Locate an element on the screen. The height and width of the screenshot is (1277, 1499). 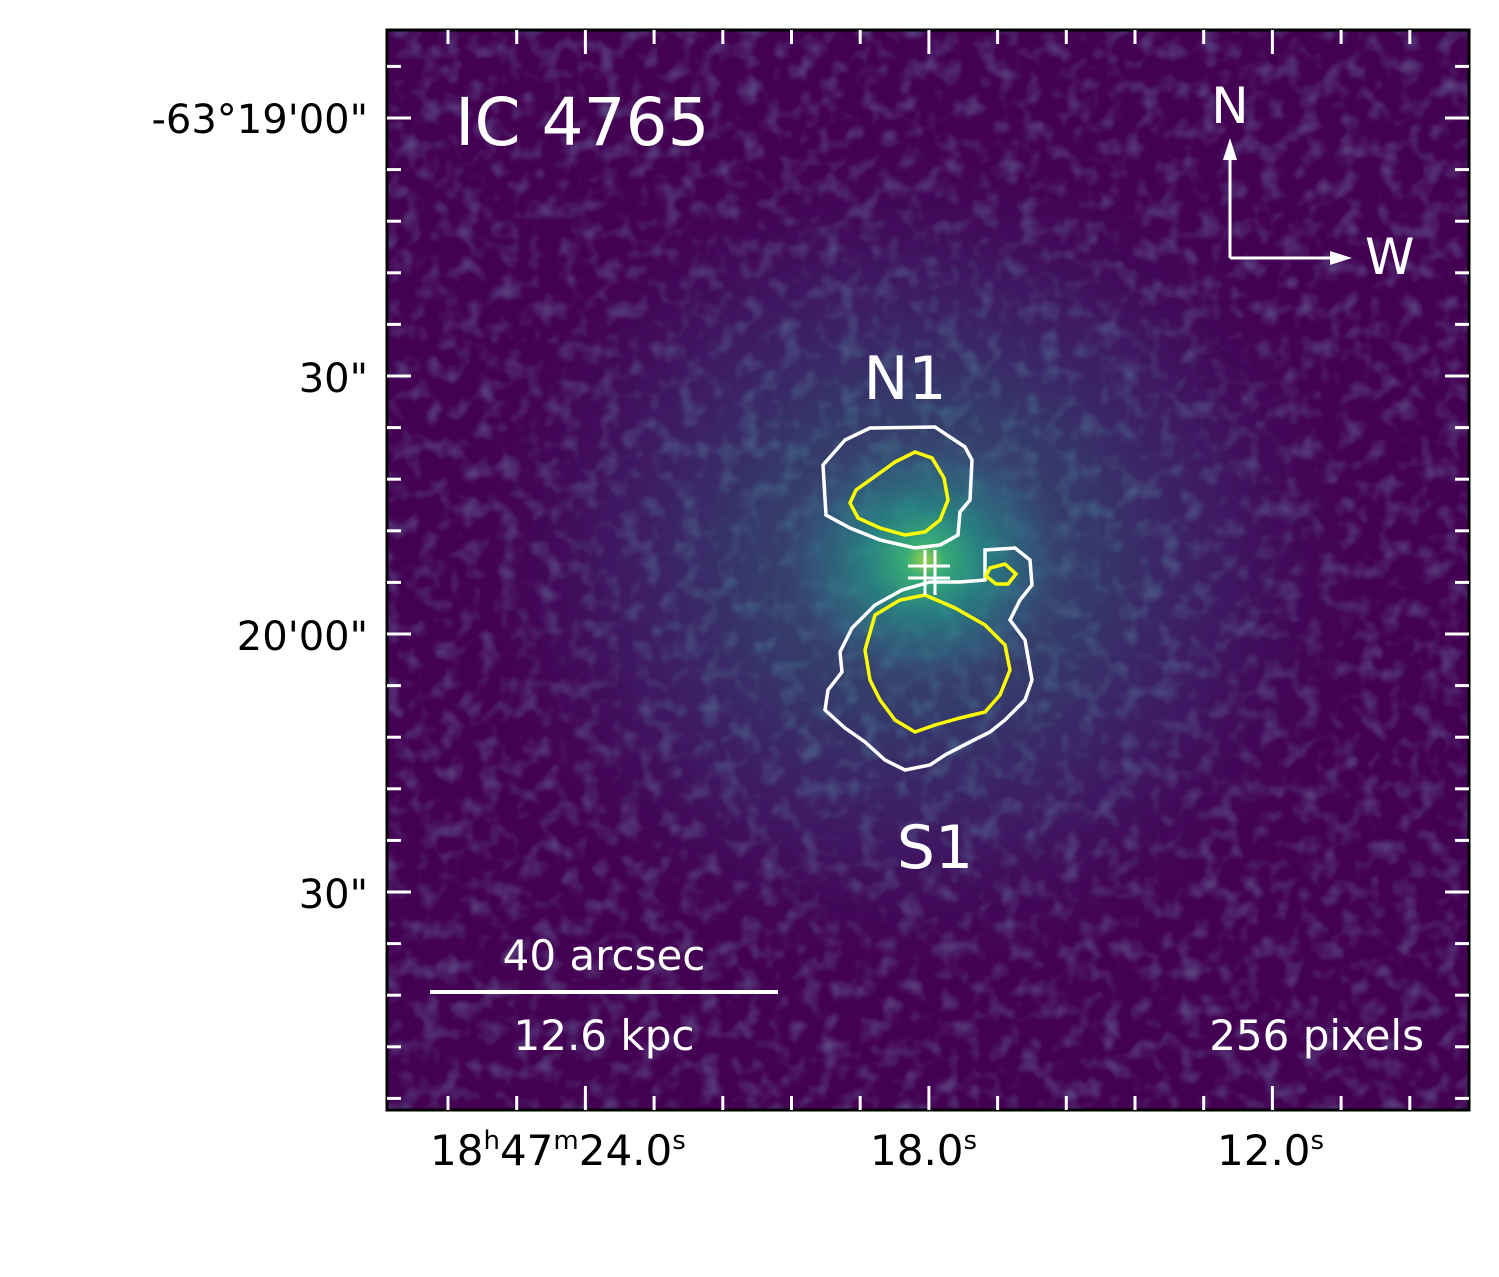
west-arrowhead is located at coordinates (1341, 258).